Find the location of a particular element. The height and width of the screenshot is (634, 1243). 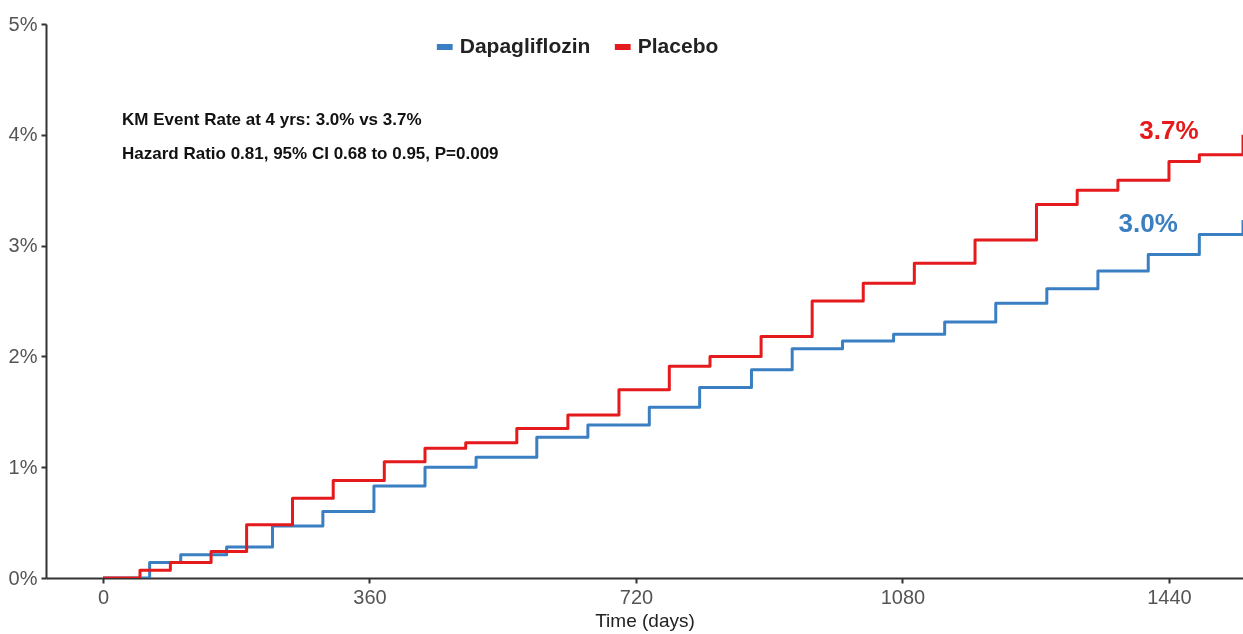

annotation: Hazard Ratio 0.81, 95% CI 0.68 to 0.95, P=0.009 is located at coordinates (310, 153).